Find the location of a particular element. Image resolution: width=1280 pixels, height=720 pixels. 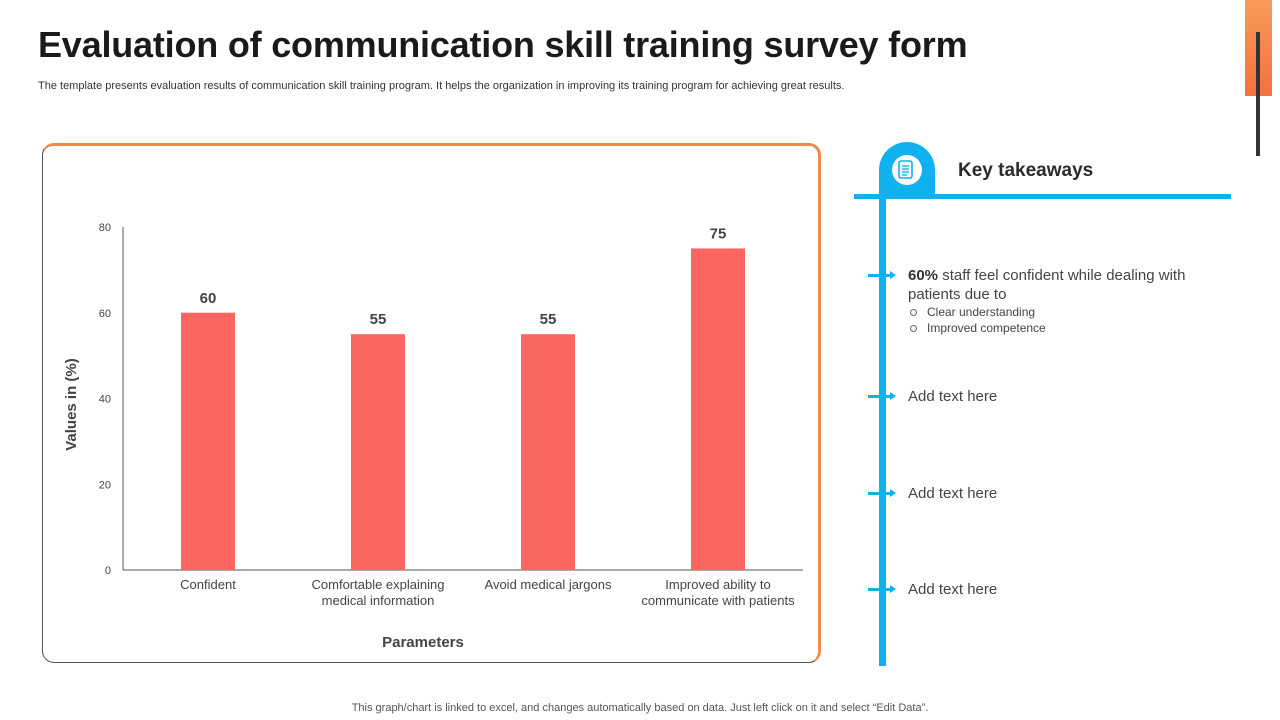

y-tick-label: 40 is located at coordinates (105, 400).